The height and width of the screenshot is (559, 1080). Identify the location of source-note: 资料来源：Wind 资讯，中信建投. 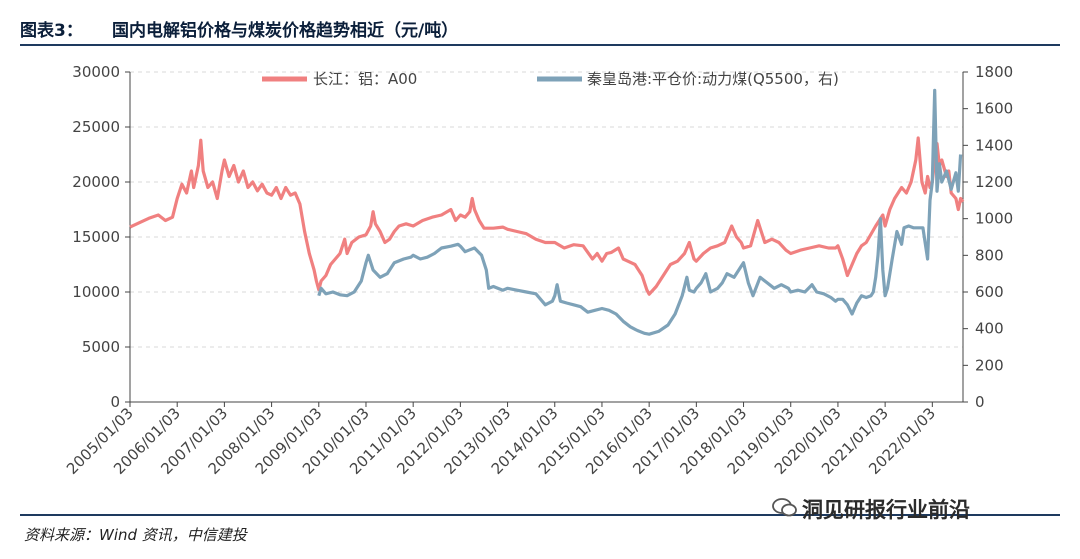
(135, 535).